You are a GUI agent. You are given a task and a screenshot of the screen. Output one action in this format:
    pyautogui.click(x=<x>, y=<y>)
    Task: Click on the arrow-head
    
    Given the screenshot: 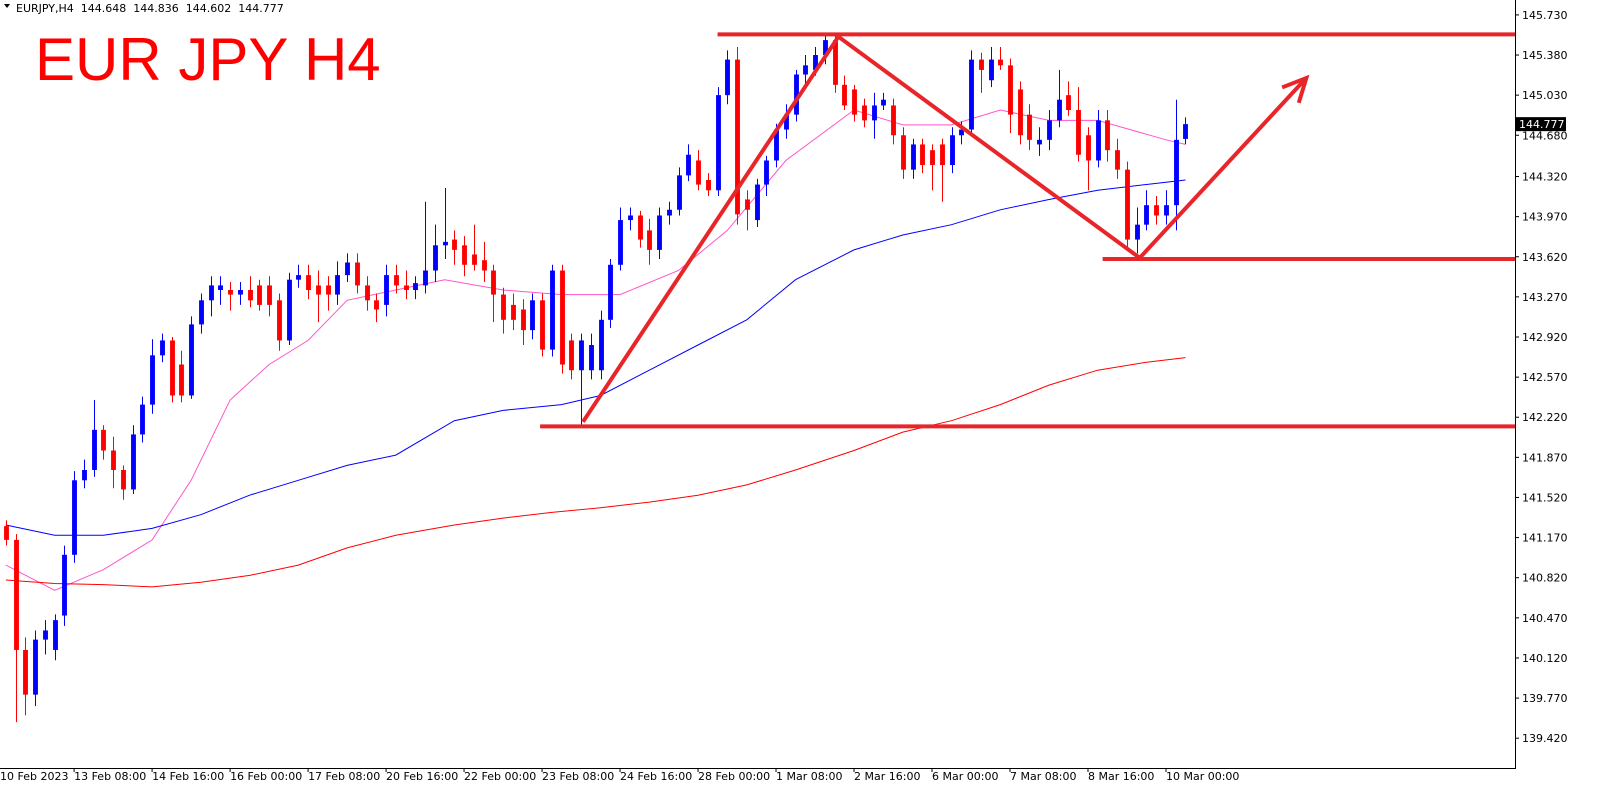 What is the action you would take?
    pyautogui.click(x=1295, y=89)
    